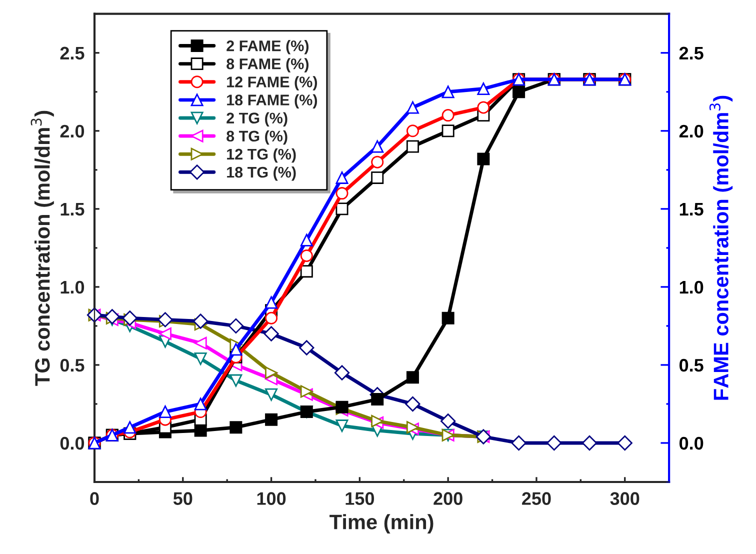 This screenshot has width=756, height=554. Describe the element at coordinates (257, 137) in the screenshot. I see `legend-label: 8 TG (%)` at that location.